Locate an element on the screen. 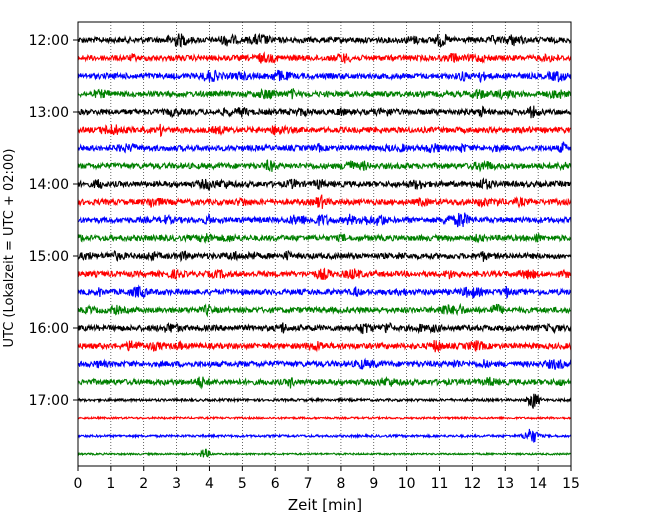  x-tick-label-8: 8 is located at coordinates (340, 484).